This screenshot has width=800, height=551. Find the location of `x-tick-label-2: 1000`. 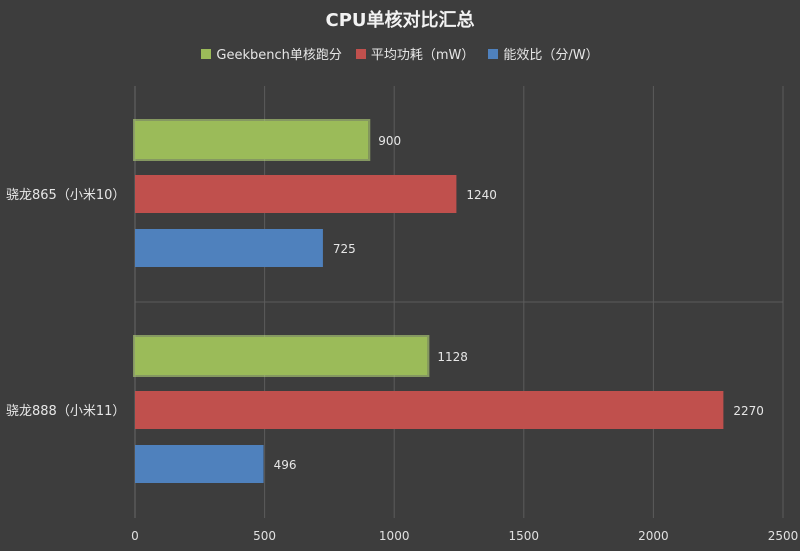

x-tick-label-2: 1000 is located at coordinates (394, 536).